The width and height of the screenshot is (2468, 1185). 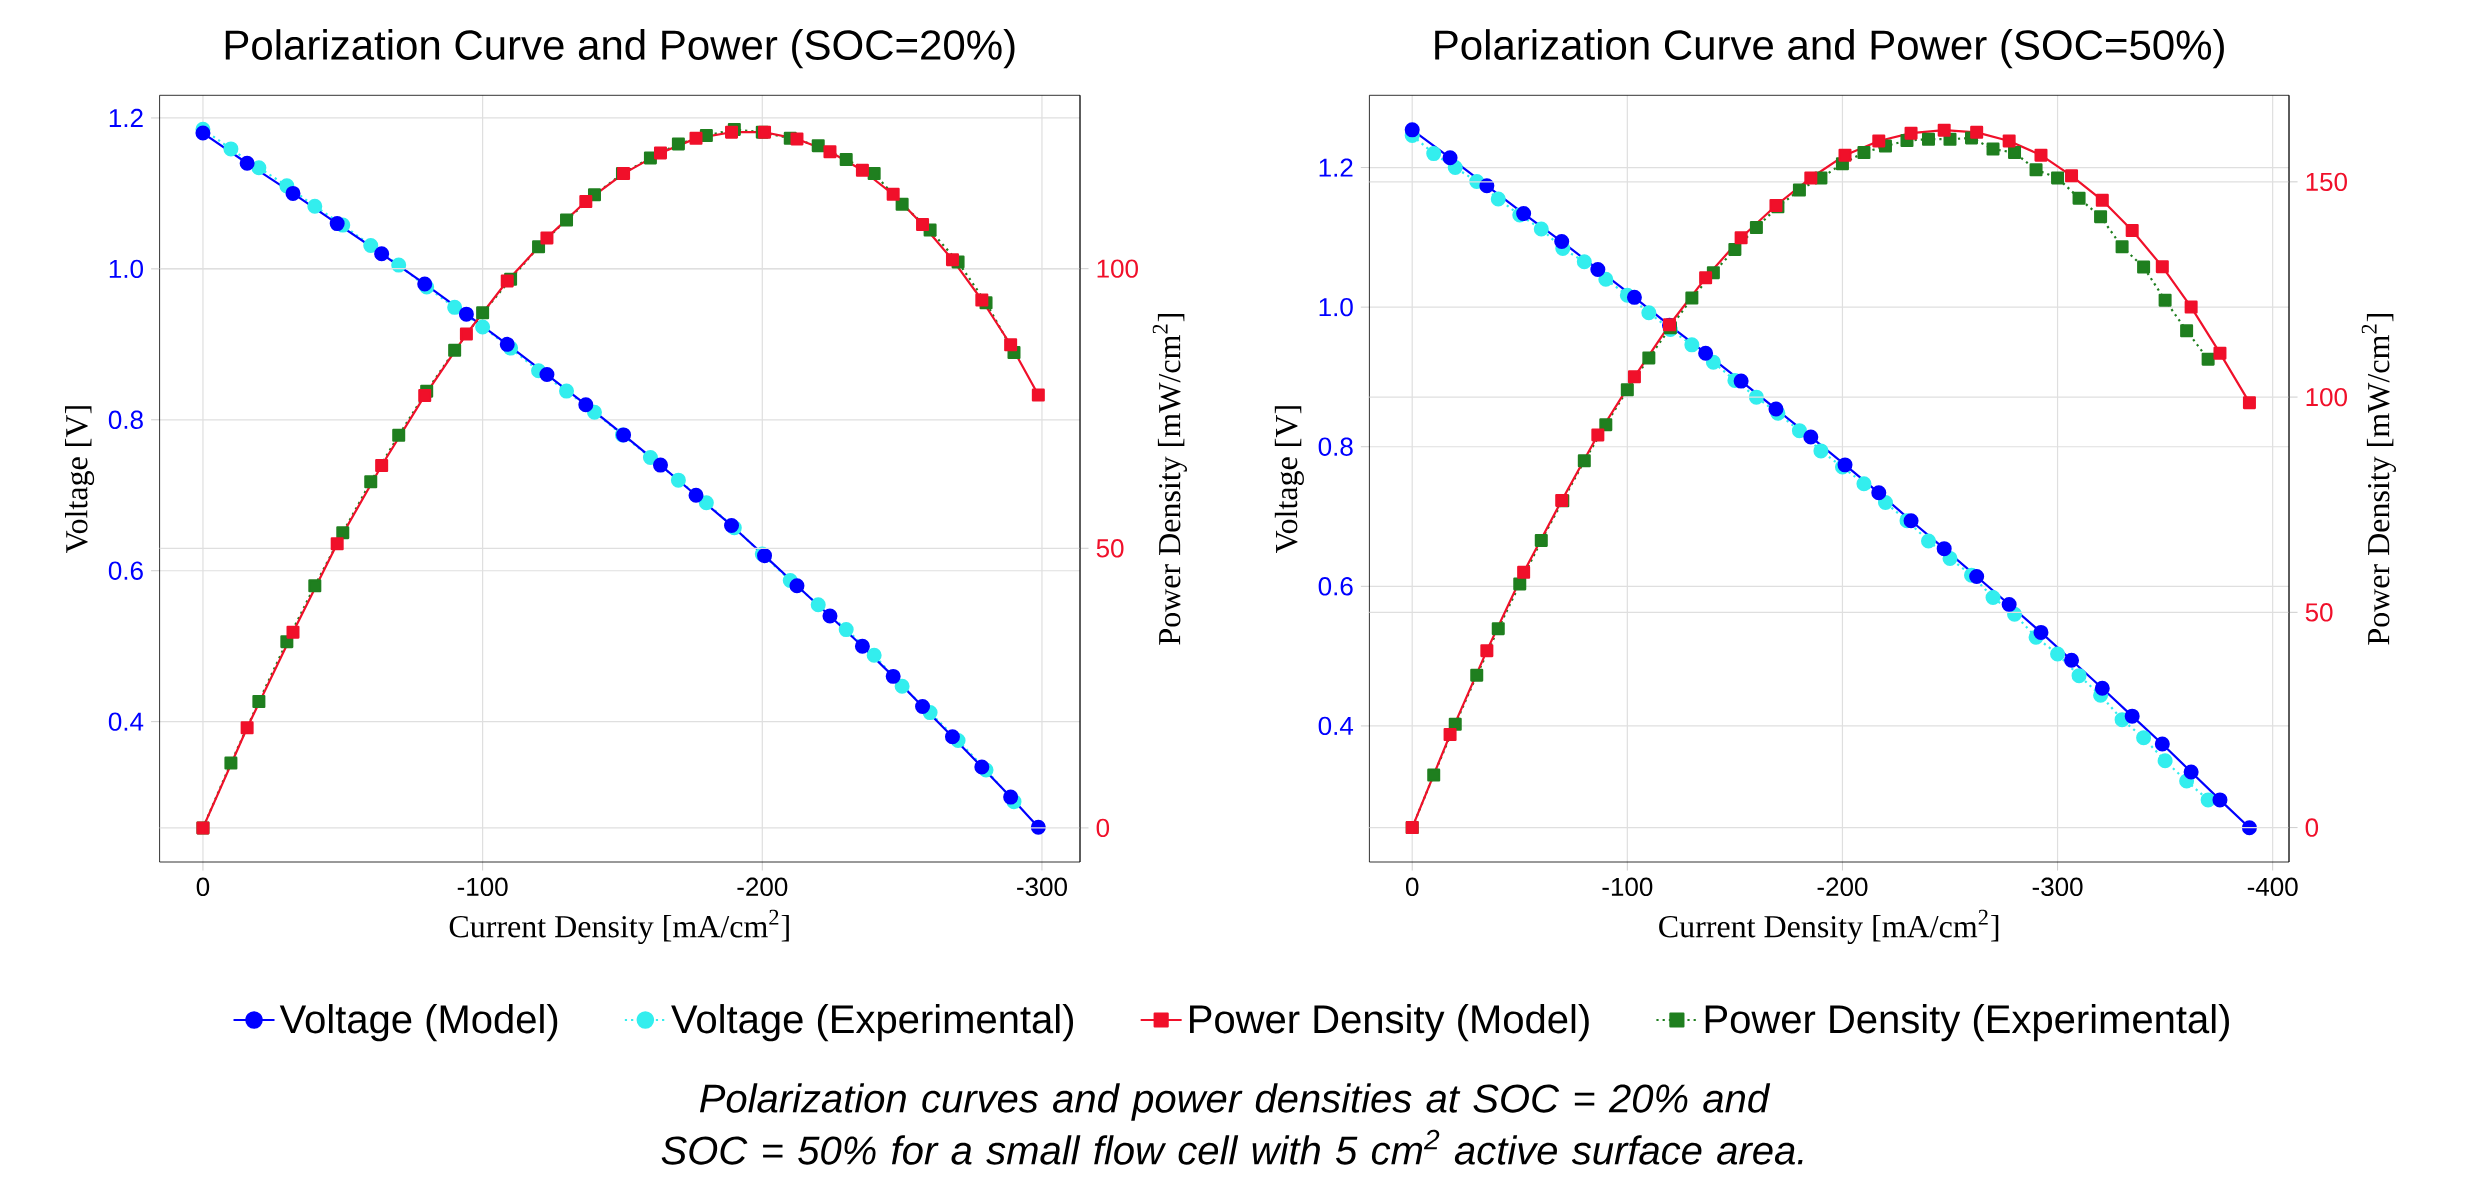 What do you see at coordinates (418, 1023) in the screenshot?
I see `legend-label: Voltage (Model)` at bounding box center [418, 1023].